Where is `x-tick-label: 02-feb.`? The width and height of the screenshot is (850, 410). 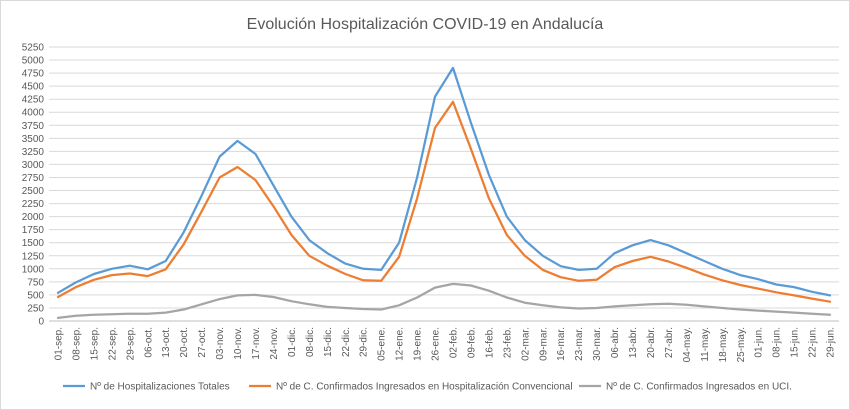 x-tick-label: 02-feb. is located at coordinates (453, 342).